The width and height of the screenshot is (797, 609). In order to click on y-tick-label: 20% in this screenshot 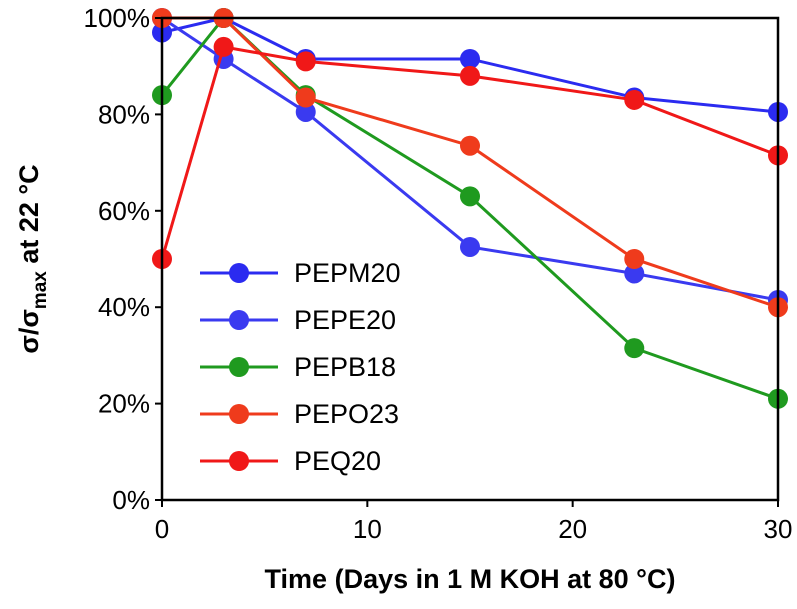, I will do `click(124, 404)`.